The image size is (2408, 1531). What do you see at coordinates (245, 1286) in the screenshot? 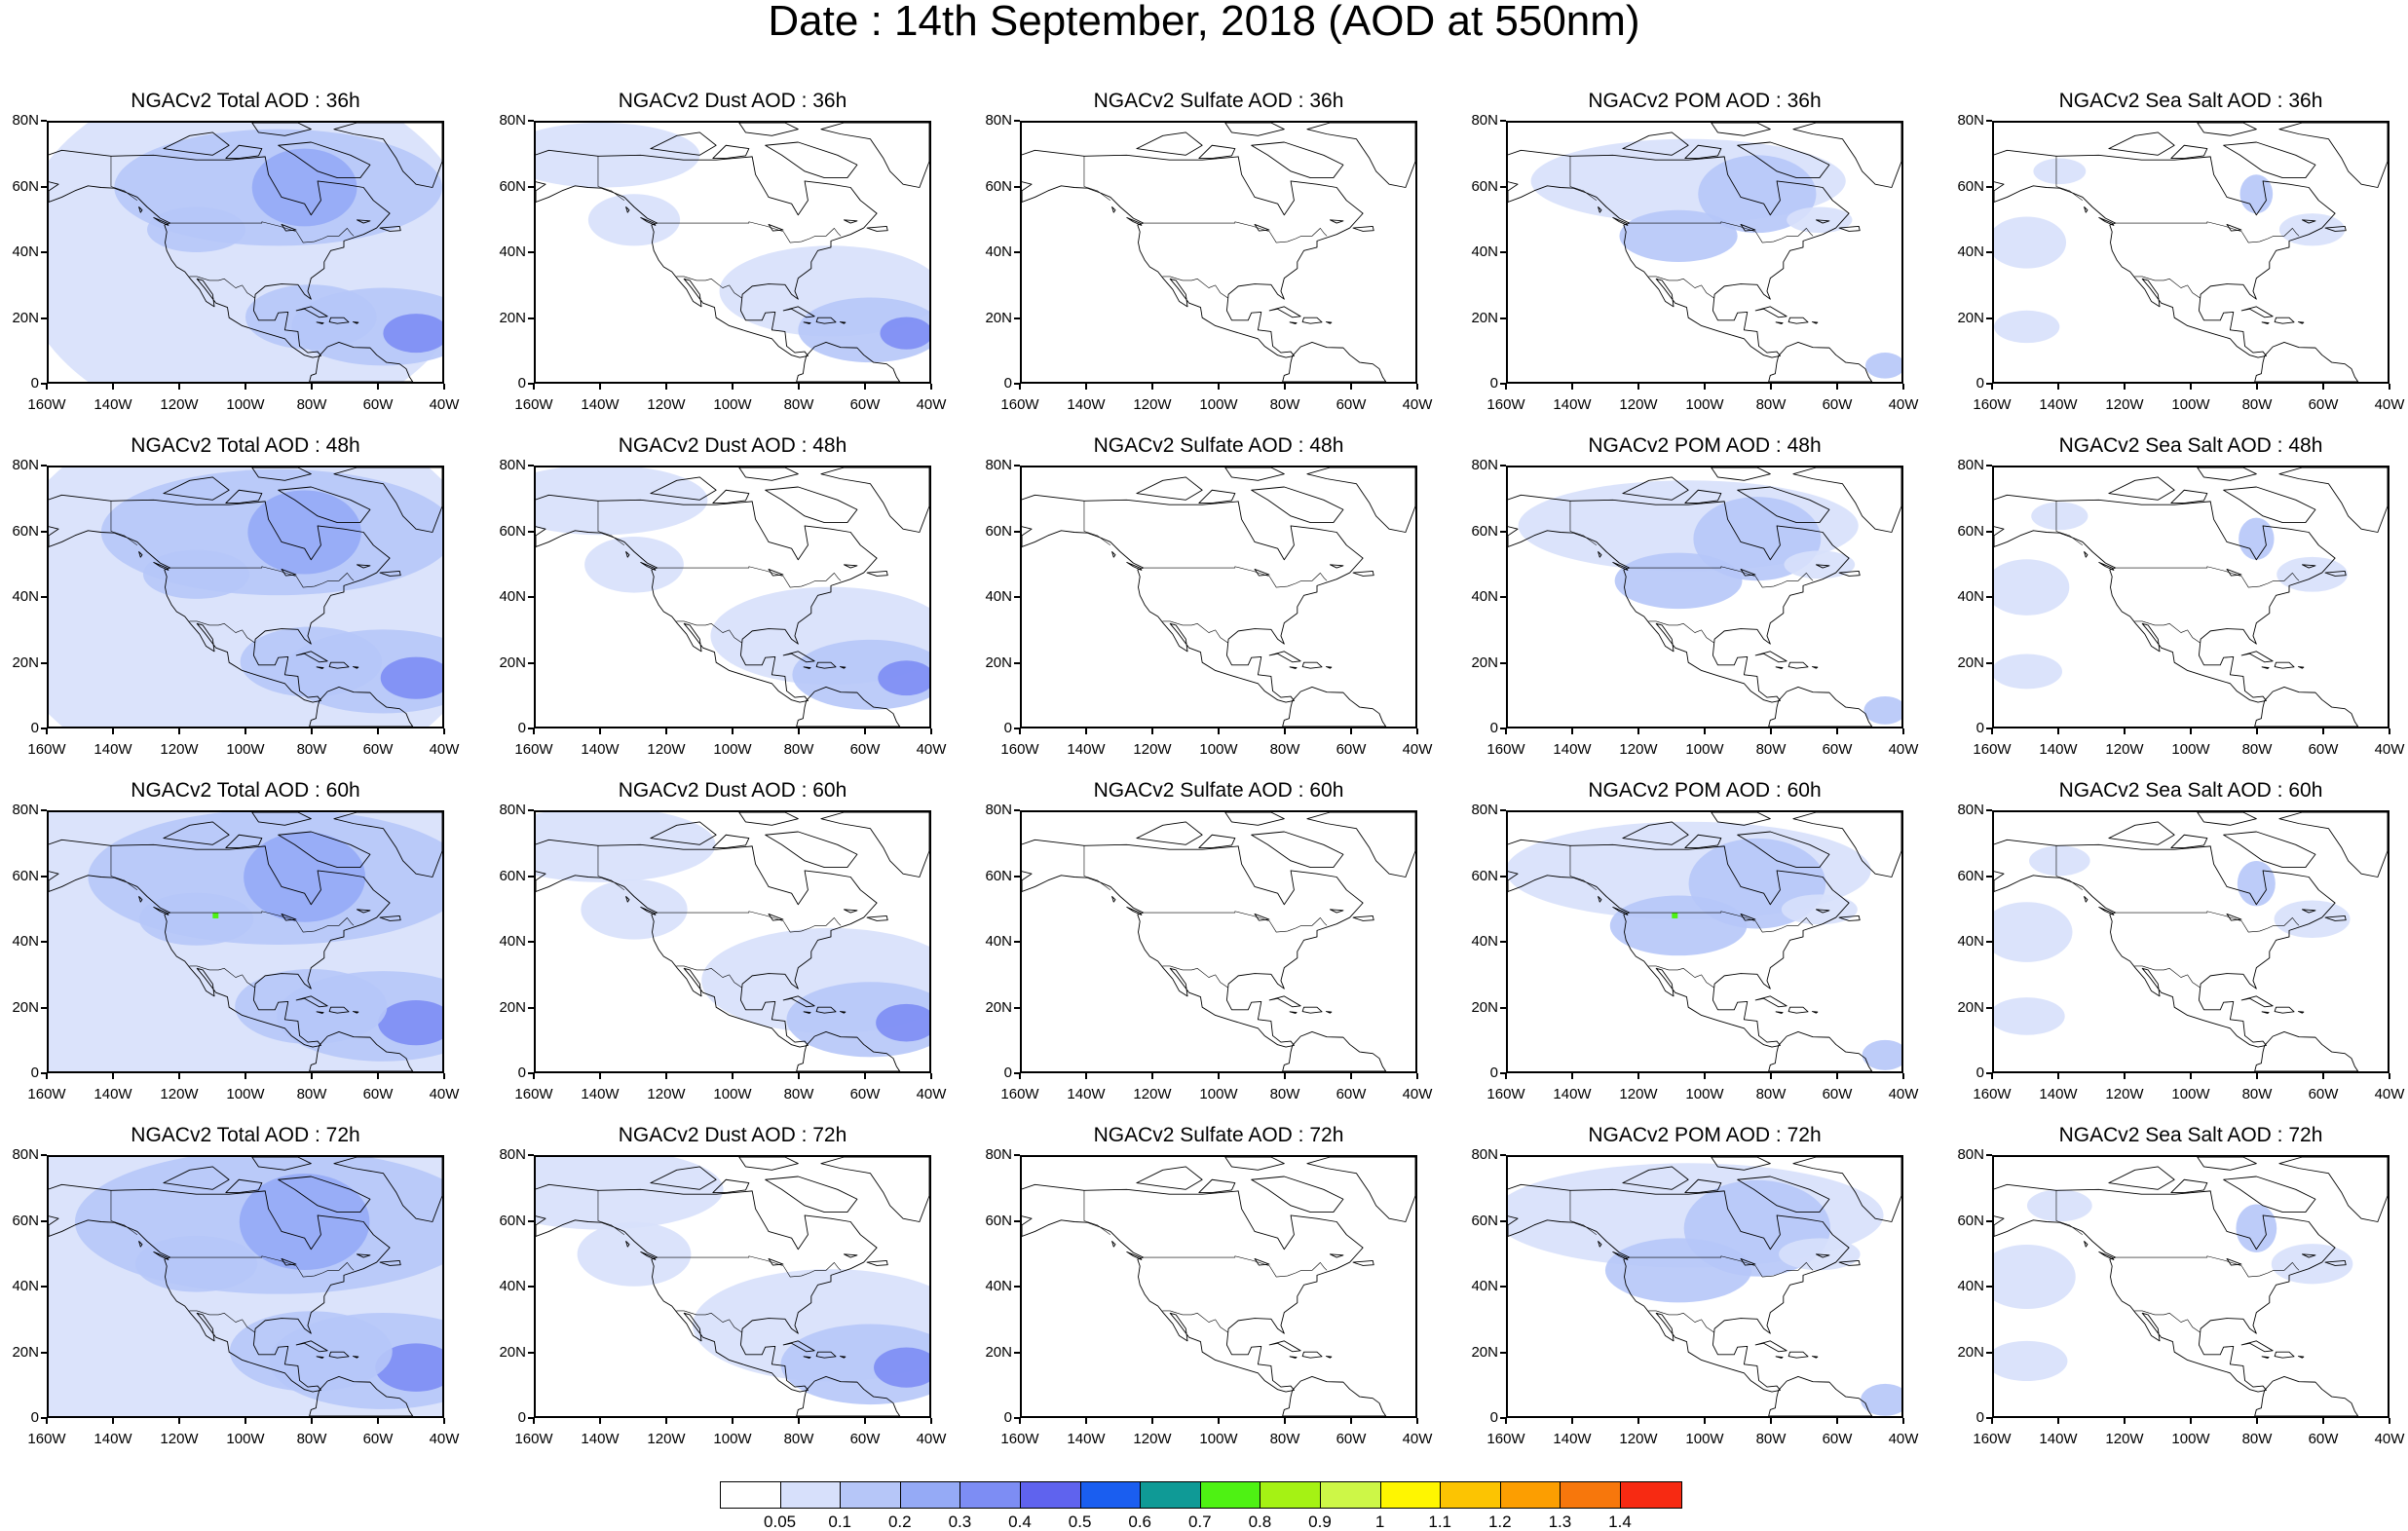
I see `map-panel-total-72h` at bounding box center [245, 1286].